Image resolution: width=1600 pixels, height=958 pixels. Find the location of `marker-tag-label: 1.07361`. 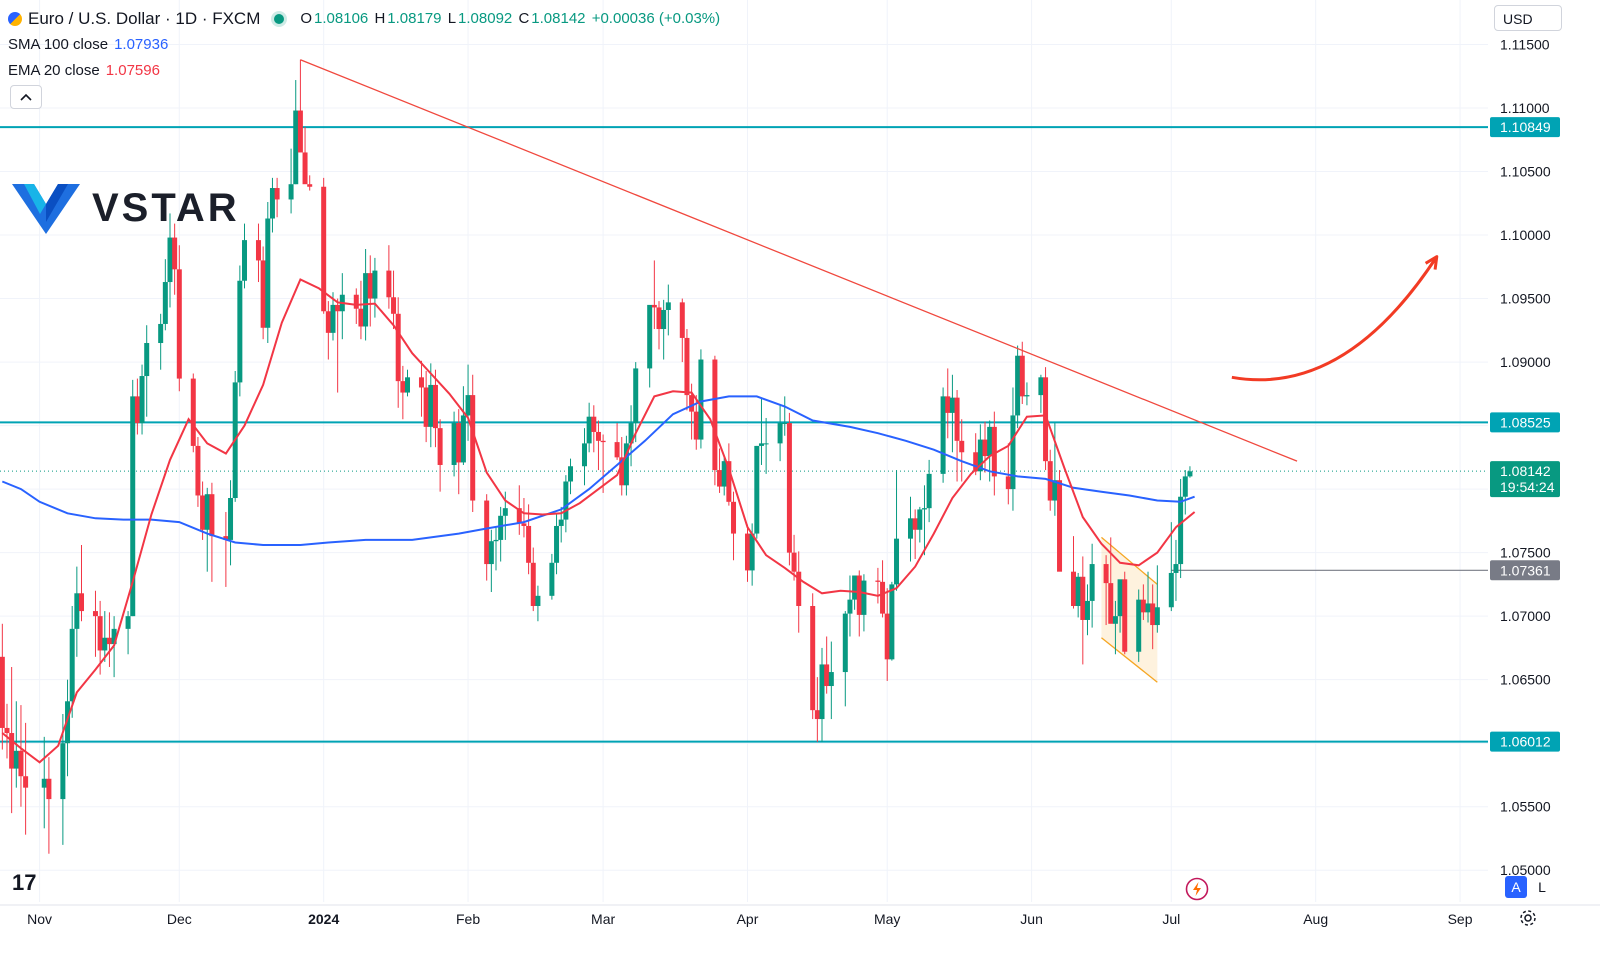

marker-tag-label: 1.07361 is located at coordinates (1525, 570).